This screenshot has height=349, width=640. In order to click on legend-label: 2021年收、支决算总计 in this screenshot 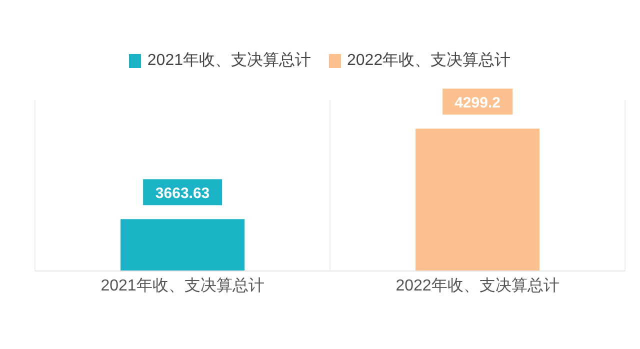, I will do `click(229, 60)`.